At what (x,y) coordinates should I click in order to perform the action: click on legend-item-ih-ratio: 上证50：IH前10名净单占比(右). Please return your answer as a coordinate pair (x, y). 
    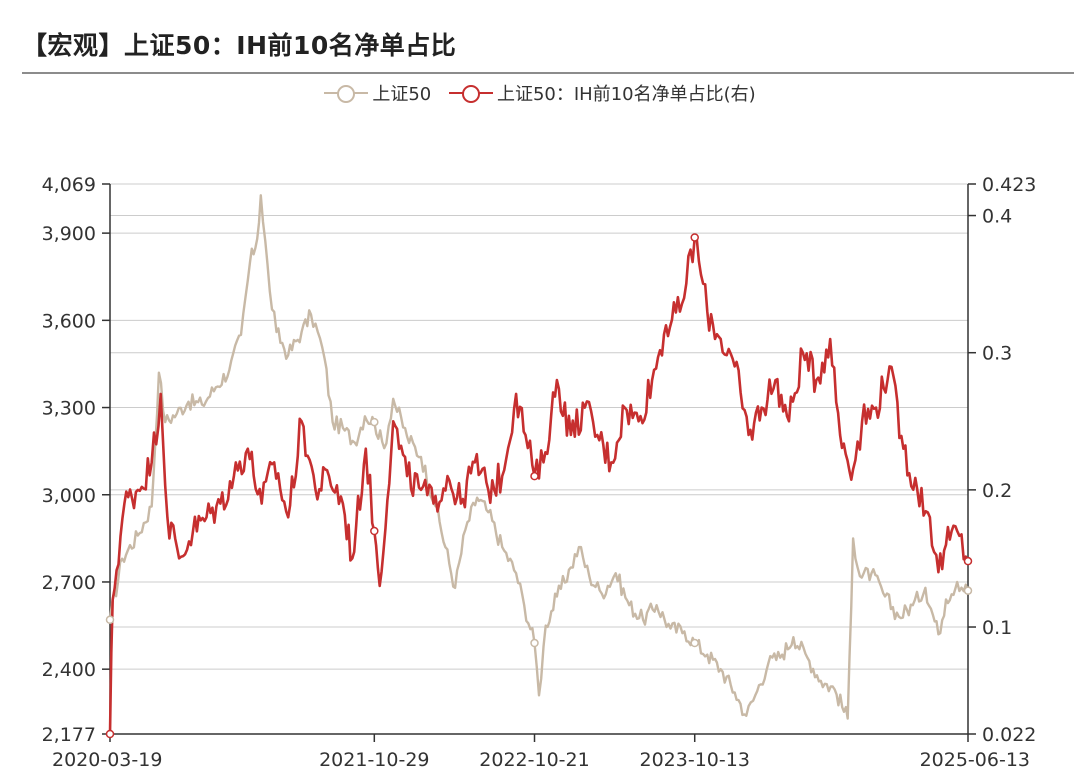
    Looking at the image, I should click on (602, 93).